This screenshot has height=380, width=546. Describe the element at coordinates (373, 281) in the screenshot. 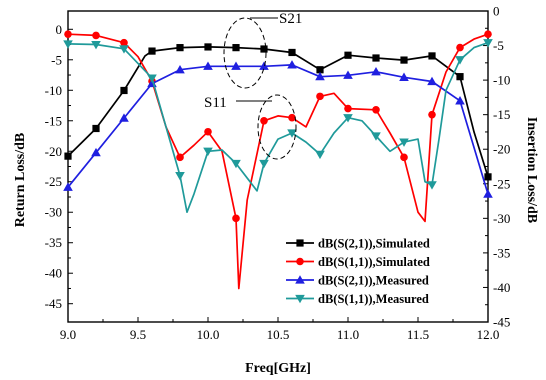

I see `legend-label: dB(S(2,1)),Measured` at that location.